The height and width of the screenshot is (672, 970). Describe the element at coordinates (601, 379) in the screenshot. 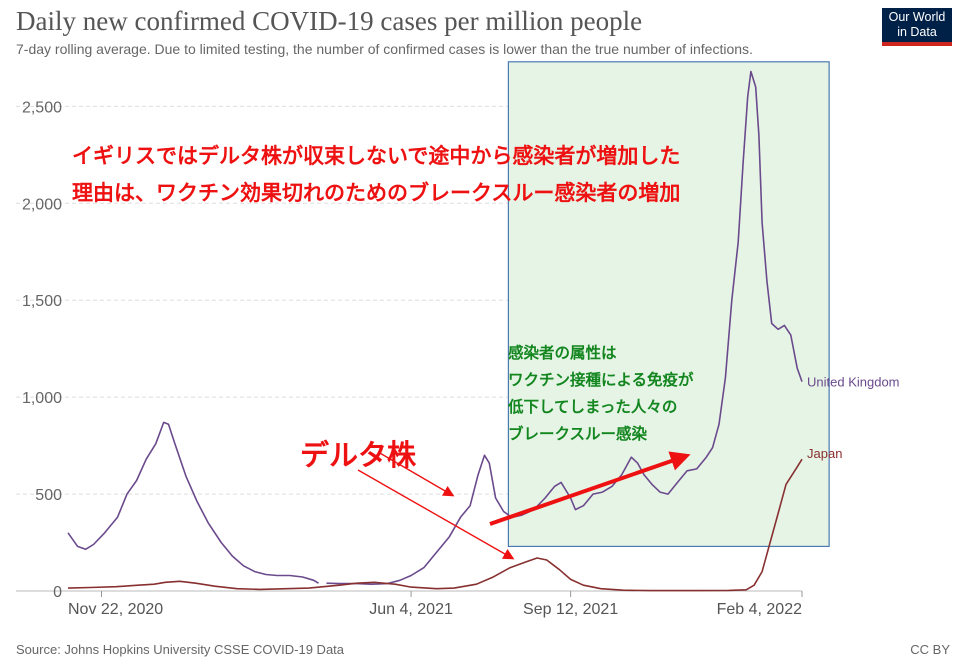

I see `annotation-green-line2: ワクチン接種による免疫が` at that location.